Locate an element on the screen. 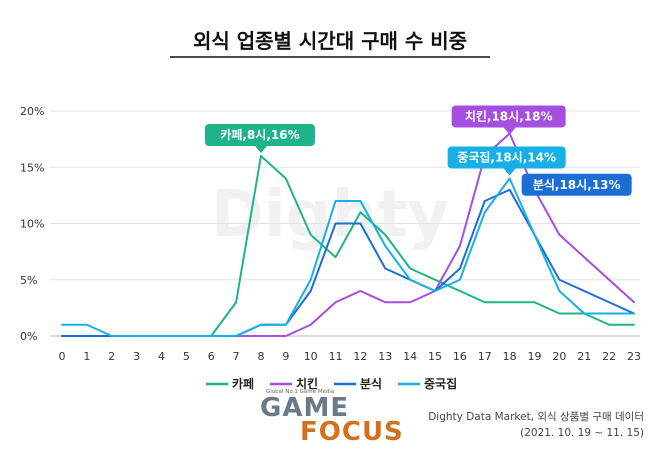  callout-0: 카페,8시,16% is located at coordinates (259, 138).